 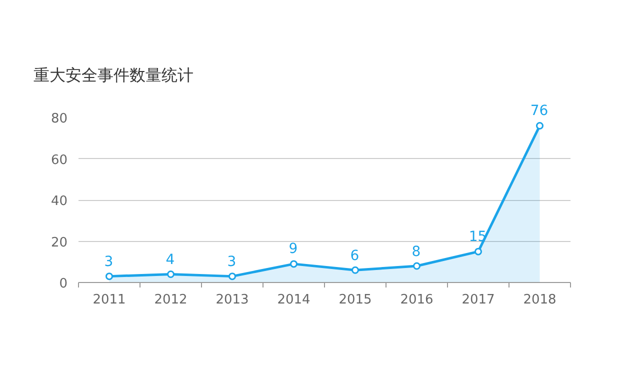 What do you see at coordinates (293, 249) in the screenshot?
I see `data-label: 9` at bounding box center [293, 249].